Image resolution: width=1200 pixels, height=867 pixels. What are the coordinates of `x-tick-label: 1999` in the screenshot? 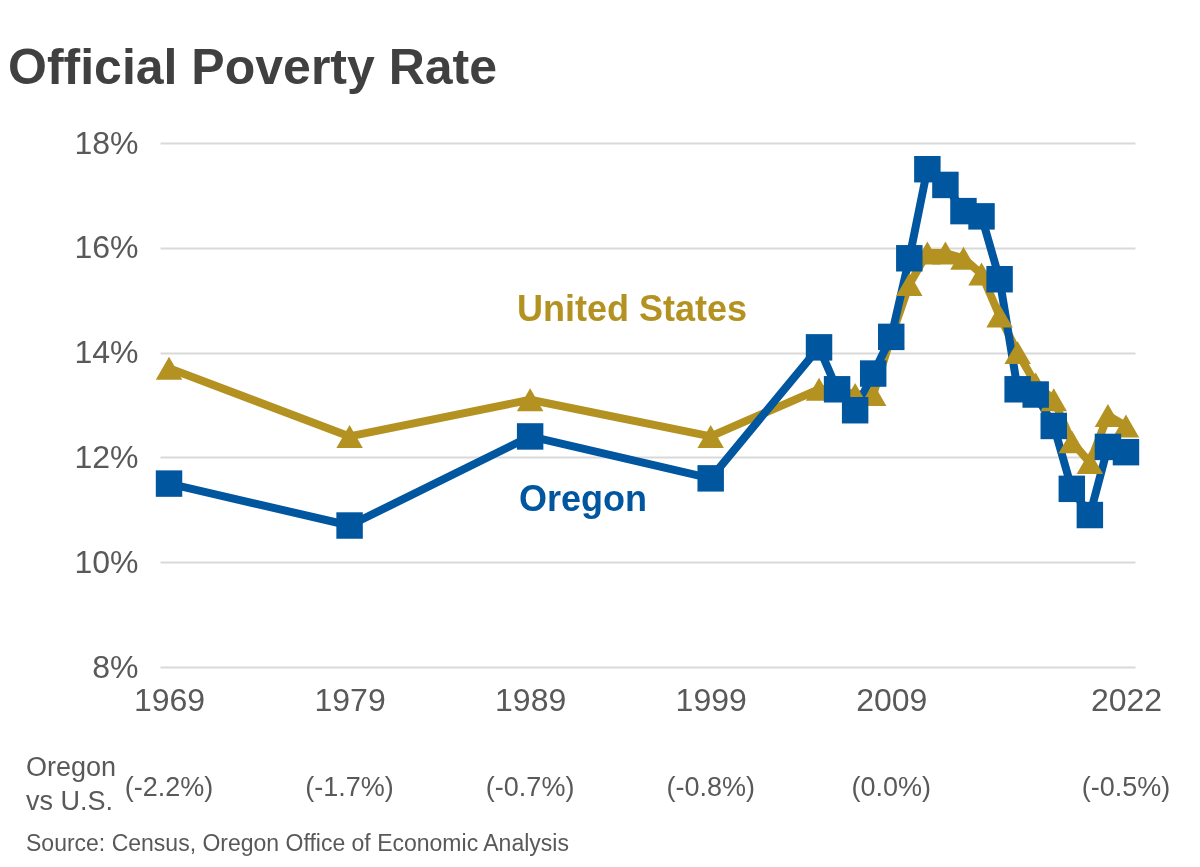 It's located at (711, 699).